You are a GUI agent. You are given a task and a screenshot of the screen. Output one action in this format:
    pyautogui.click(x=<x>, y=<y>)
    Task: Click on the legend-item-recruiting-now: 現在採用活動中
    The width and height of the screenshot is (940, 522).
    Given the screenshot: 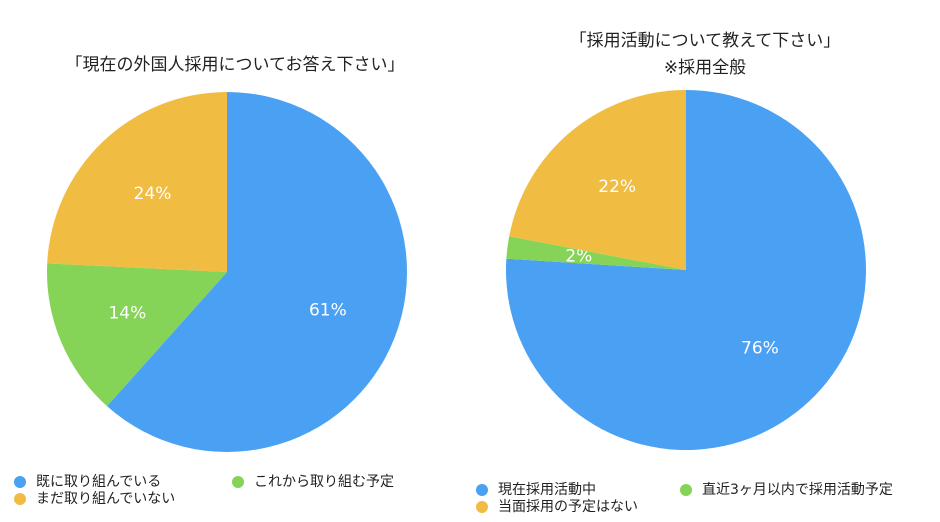 What is the action you would take?
    pyautogui.click(x=536, y=490)
    